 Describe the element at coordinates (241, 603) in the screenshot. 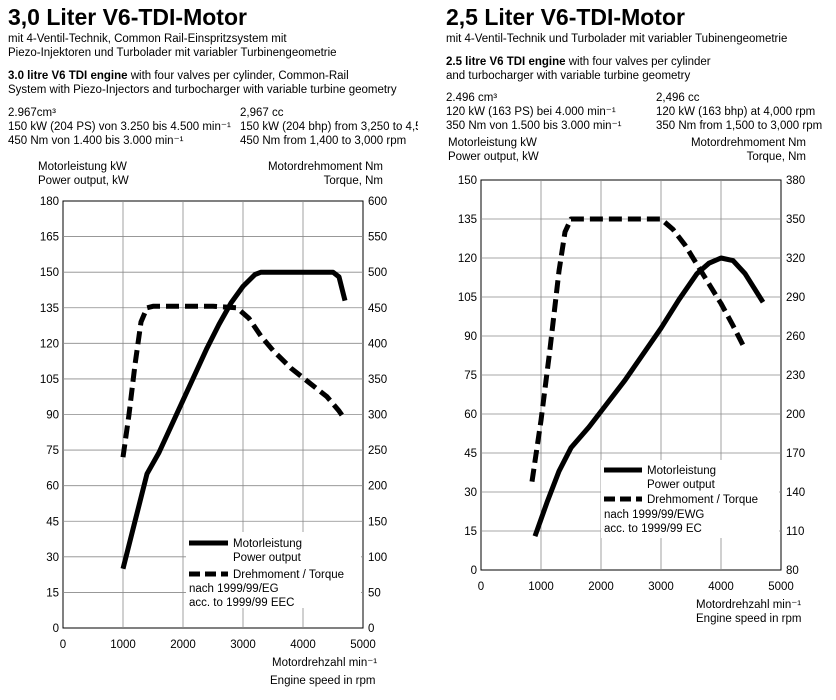

I see `legend-norm-en: acc. to 1999/99 EEC` at that location.